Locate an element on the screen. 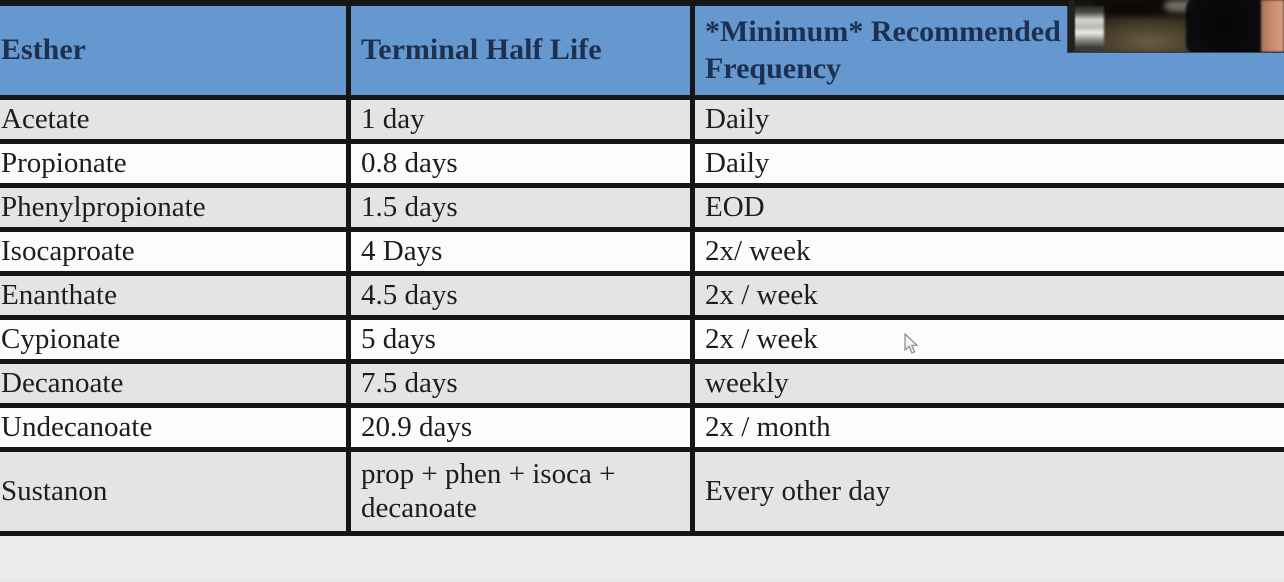  mouse-cursor-icon is located at coordinates (912, 344).